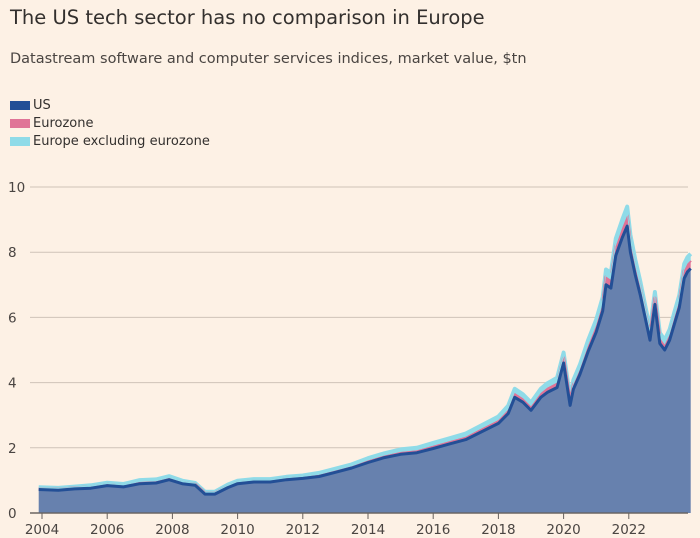  What do you see at coordinates (629, 530) in the screenshot?
I see `x-tick-label: 2022` at bounding box center [629, 530].